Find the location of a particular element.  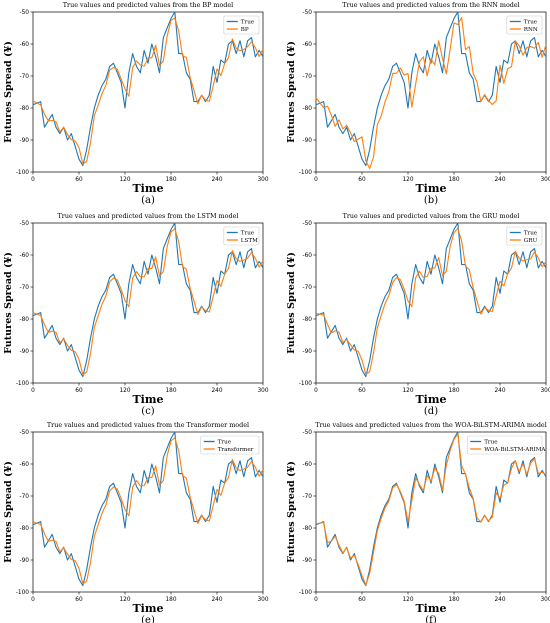

chart4-ytick-label-2: -80 is located at coordinates (308, 320).